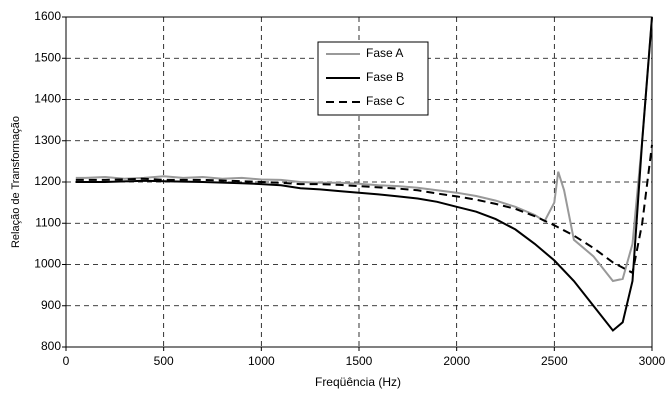 The width and height of the screenshot is (666, 394). Describe the element at coordinates (16, 182) in the screenshot. I see `y-axis-label: Relação de Transformação` at that location.